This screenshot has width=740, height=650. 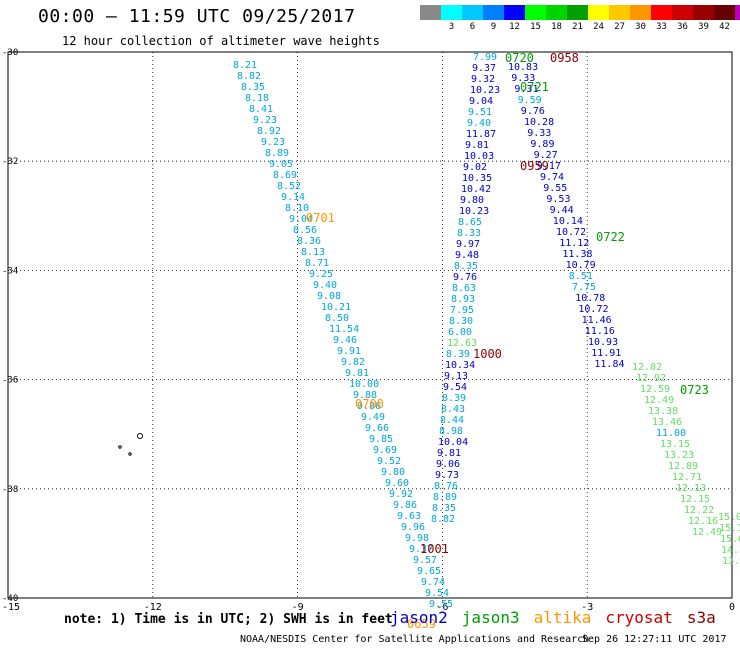 I want to click on wave-height-value: 9.91, so click(x=349, y=351).